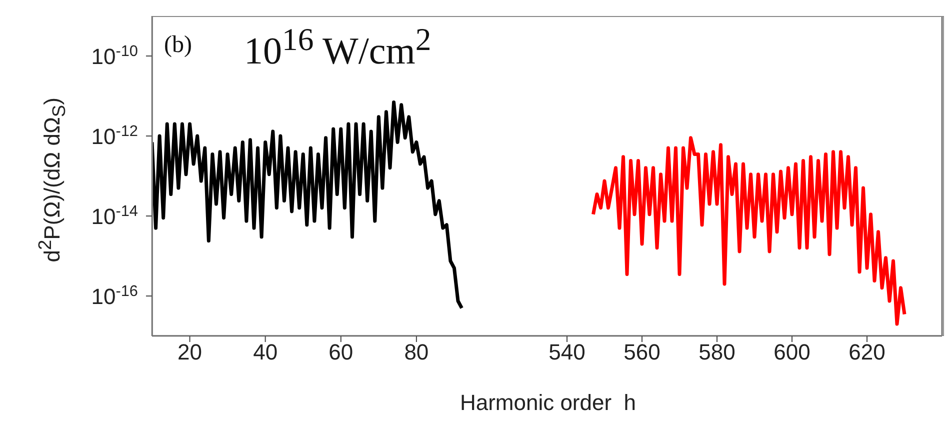 The height and width of the screenshot is (425, 947). Describe the element at coordinates (114, 55) in the screenshot. I see `y-tick-label: 10$^{-10}$` at that location.